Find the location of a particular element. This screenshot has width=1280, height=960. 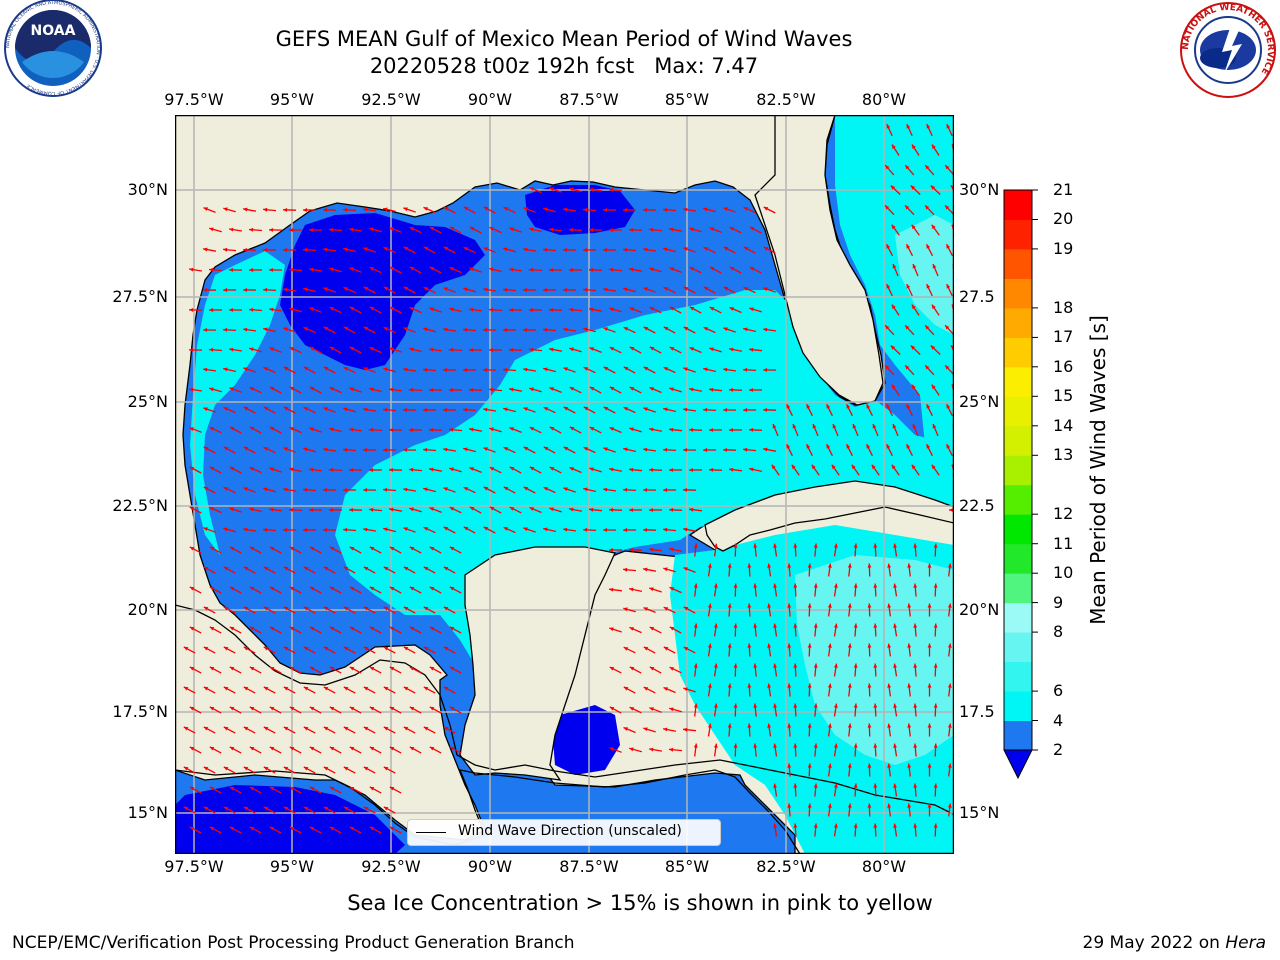

colorbar-tick-label: 14 is located at coordinates (1063, 425).